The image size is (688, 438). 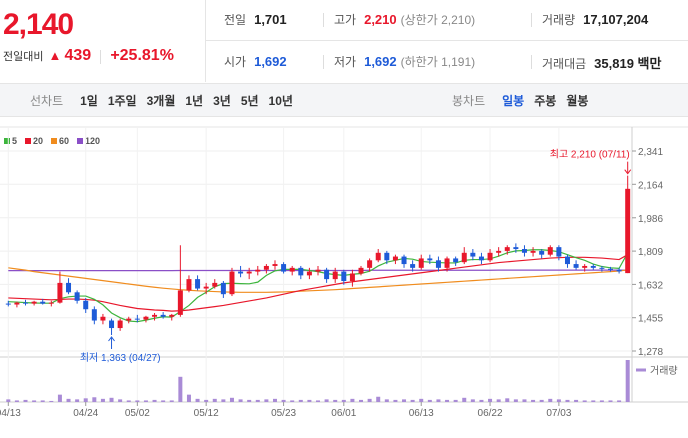 I want to click on period-3m: 3개월, so click(x=161, y=100).